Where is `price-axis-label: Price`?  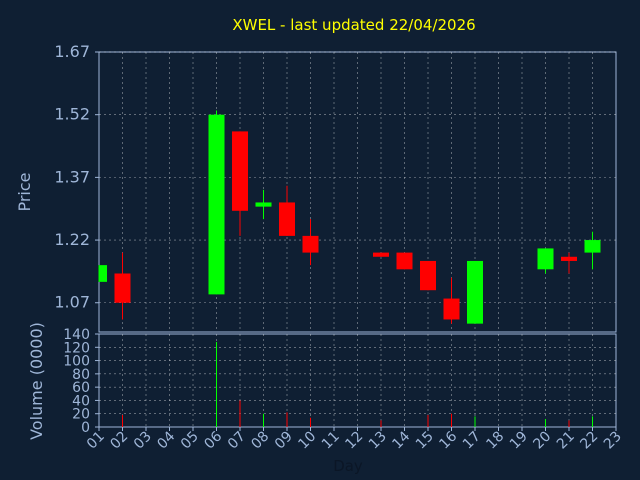
price-axis-label: Price is located at coordinates (24, 191).